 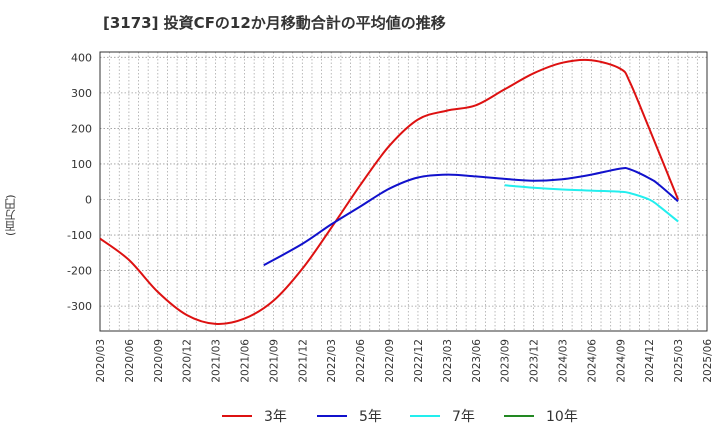 What do you see at coordinates (563, 361) in the screenshot?
I see `x-tick-label: 2024/03` at bounding box center [563, 361].